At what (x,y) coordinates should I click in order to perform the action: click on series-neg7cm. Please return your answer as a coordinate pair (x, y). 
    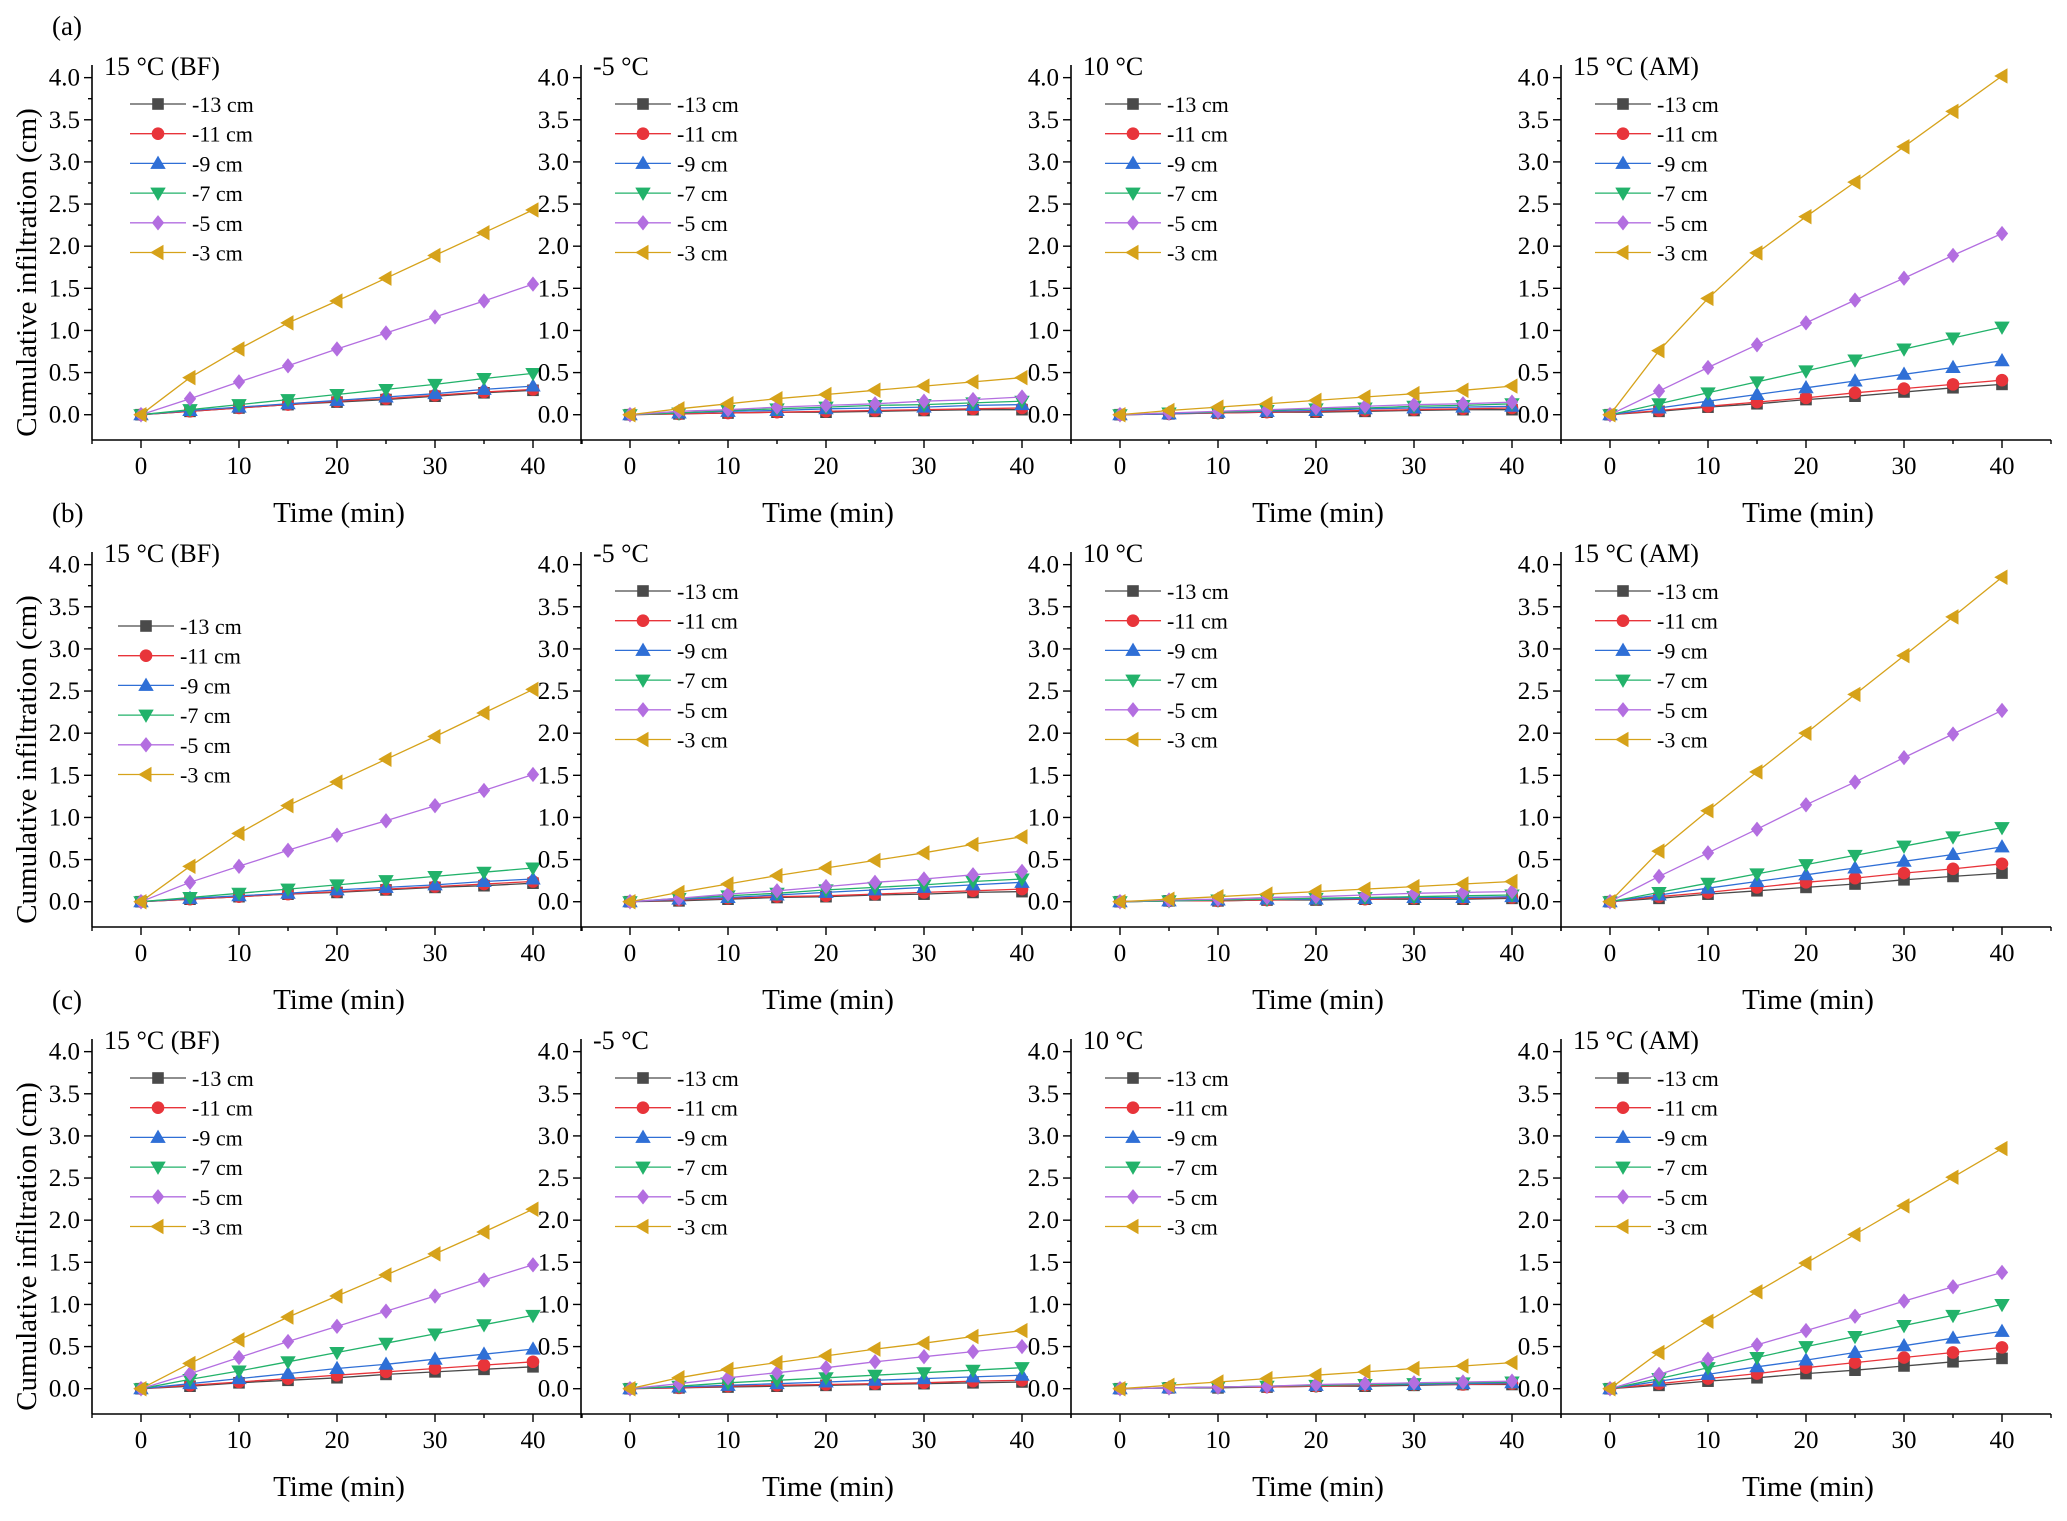
    Looking at the image, I should click on (1806, 1347).